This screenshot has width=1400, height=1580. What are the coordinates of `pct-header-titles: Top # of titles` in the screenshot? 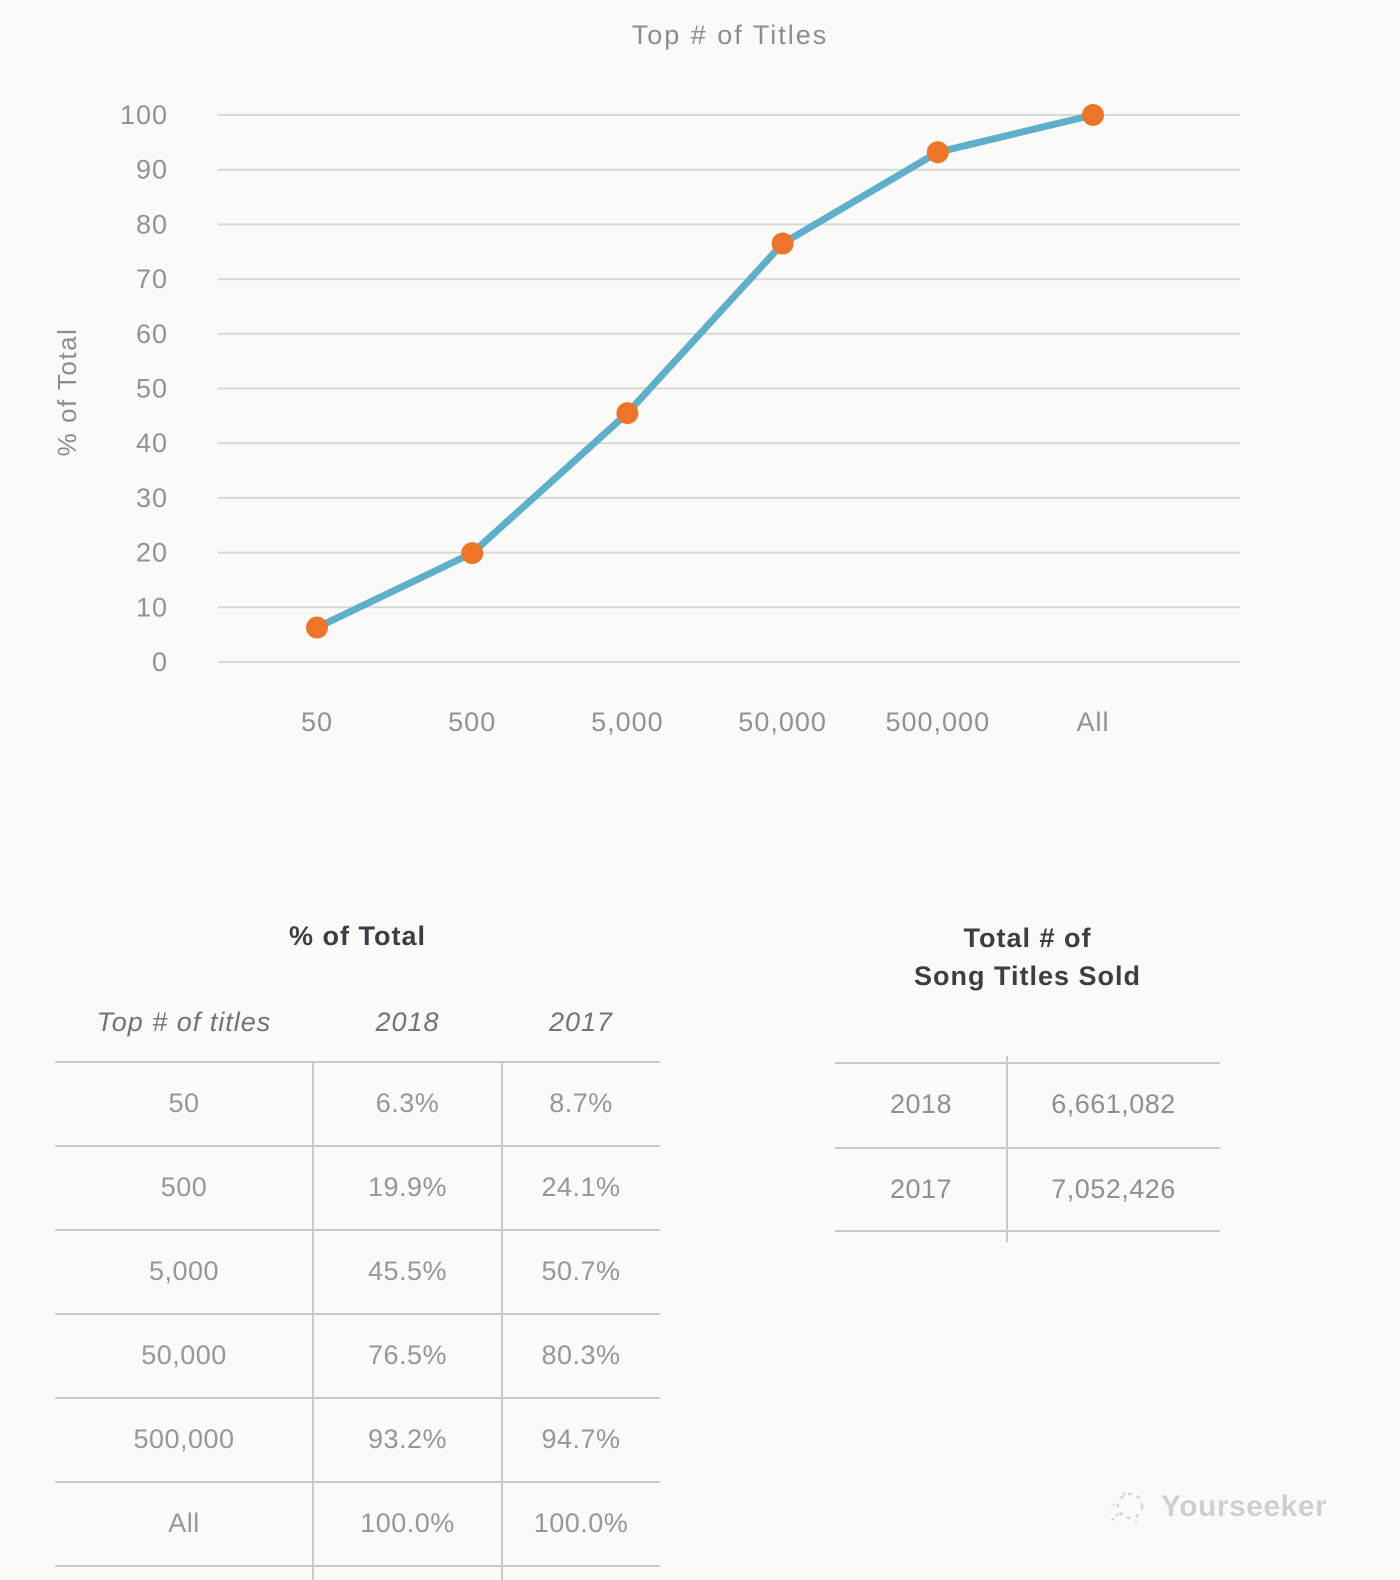 It's located at (184, 1021).